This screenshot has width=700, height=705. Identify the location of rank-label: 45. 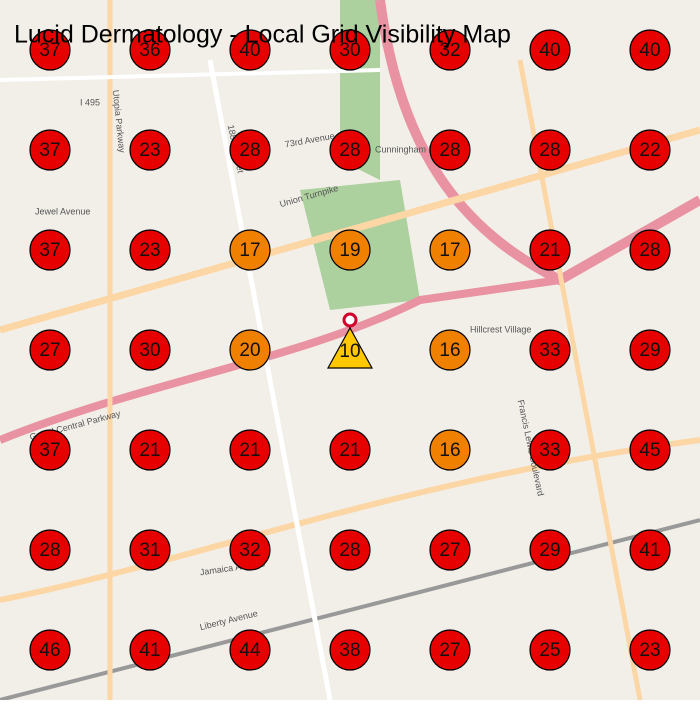
(649, 450).